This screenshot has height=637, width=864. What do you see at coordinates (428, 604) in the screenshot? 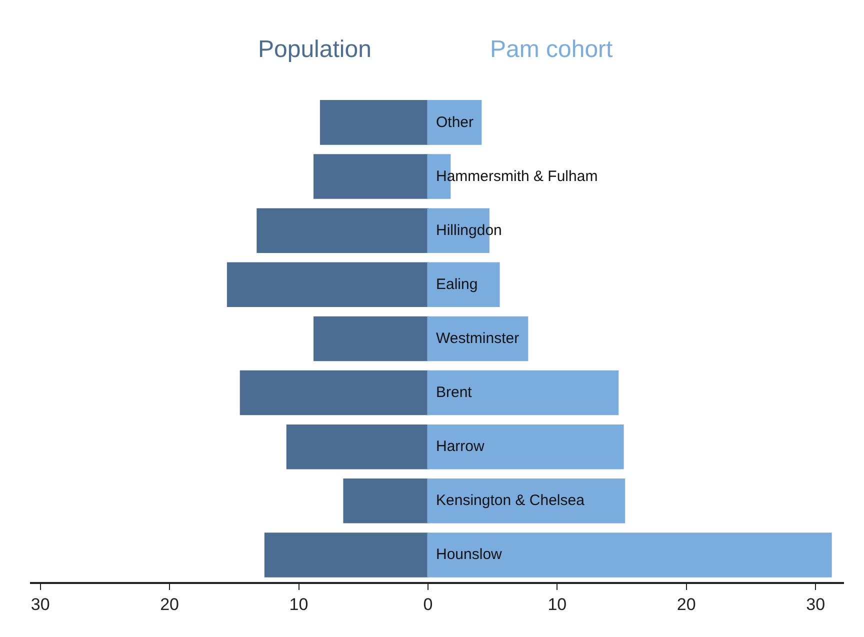
I see `x-tick-label: 0` at bounding box center [428, 604].